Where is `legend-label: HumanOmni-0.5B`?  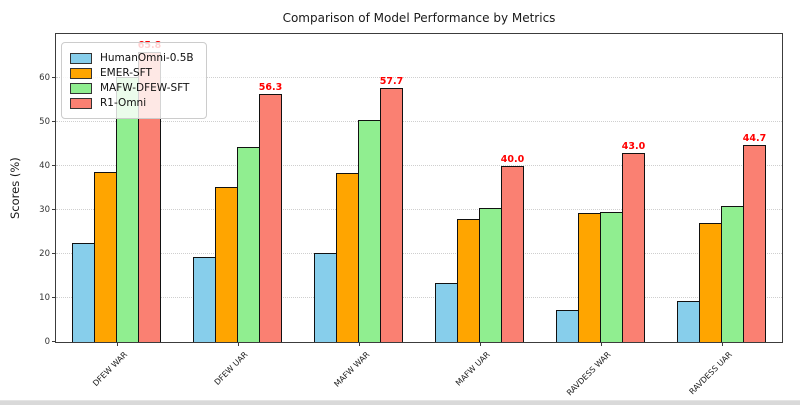
legend-label: HumanOmni-0.5B is located at coordinates (147, 58).